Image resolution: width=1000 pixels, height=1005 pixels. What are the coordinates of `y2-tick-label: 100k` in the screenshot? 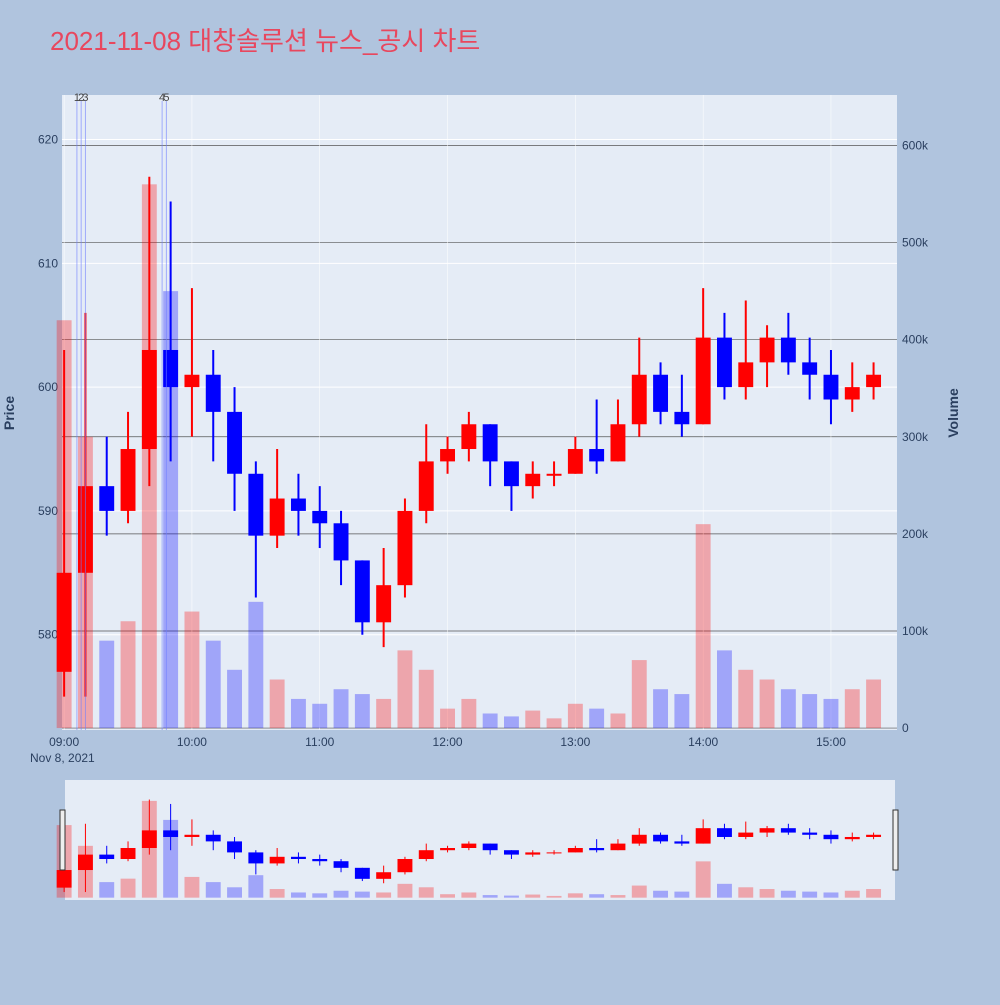 It's located at (915, 631).